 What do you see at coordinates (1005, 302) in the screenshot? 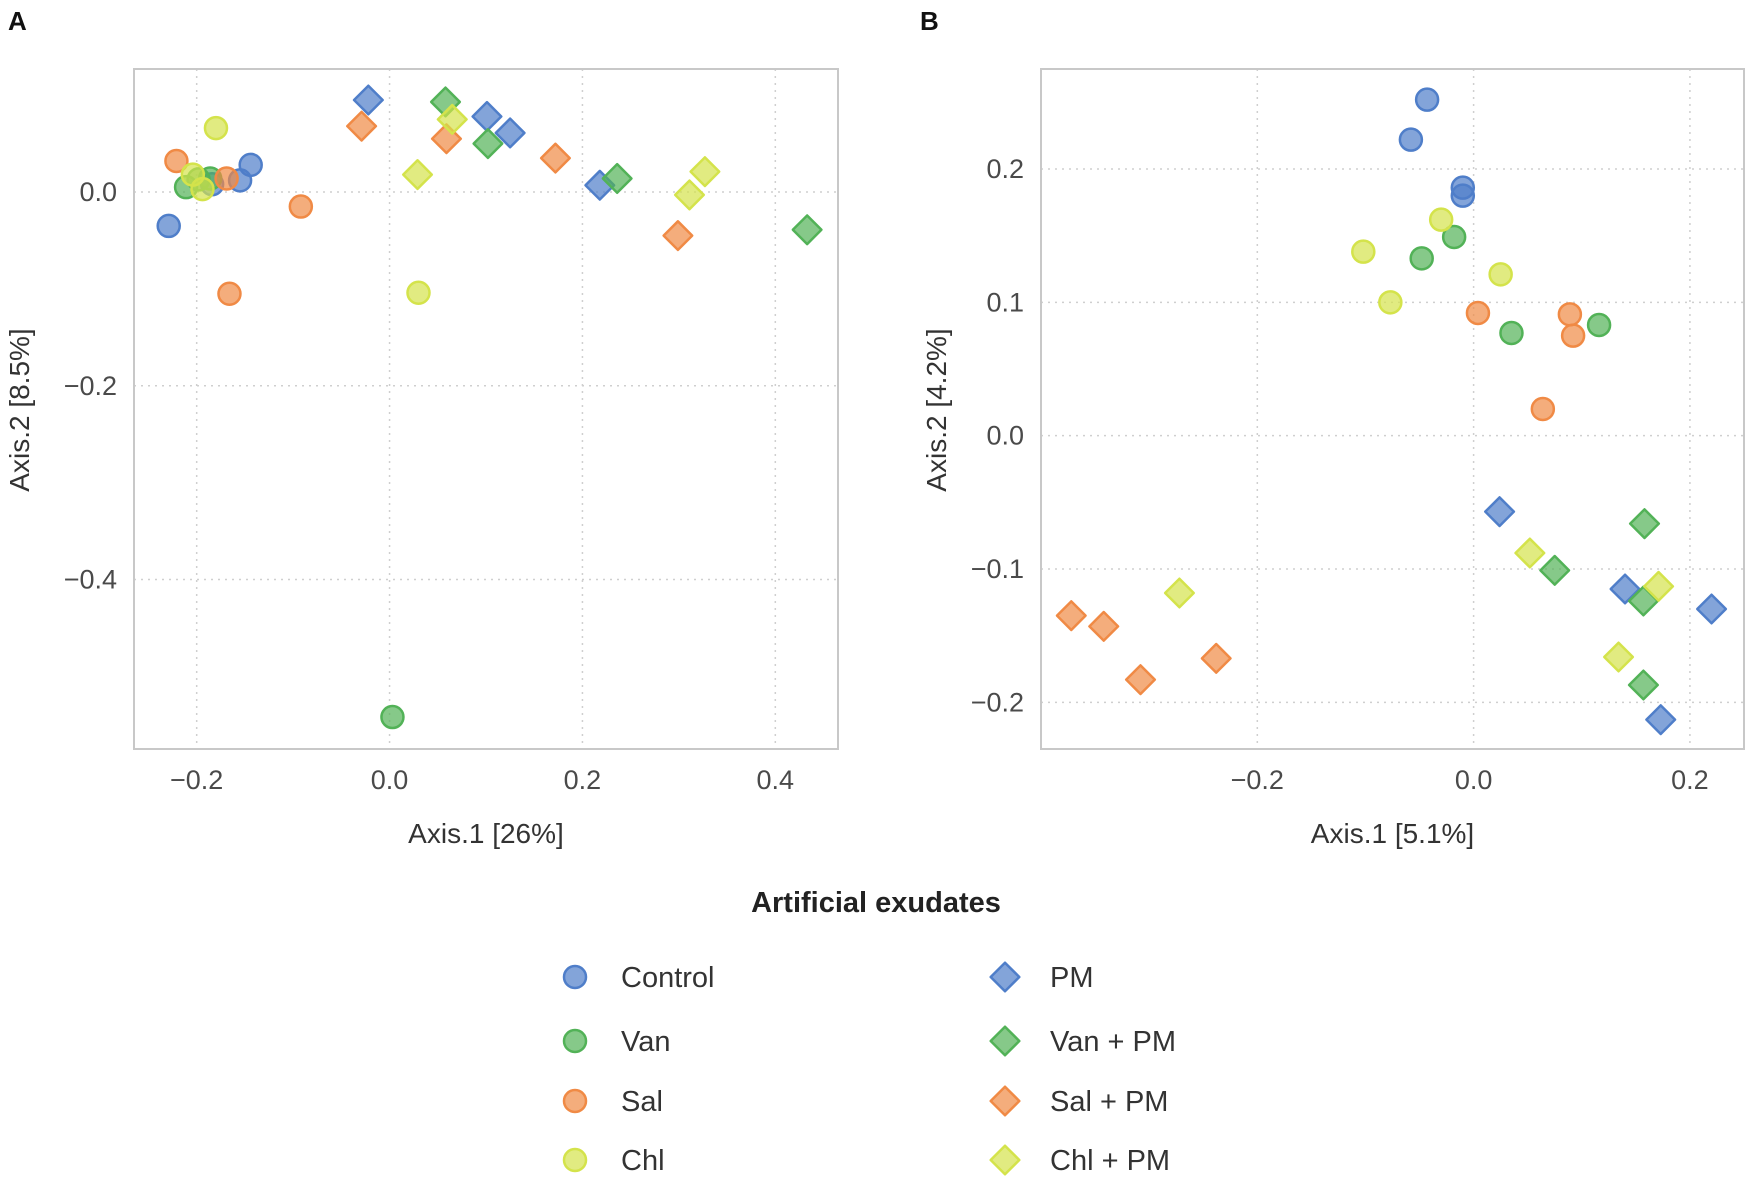
I see `y-tick-label: 0.1` at bounding box center [1005, 302].